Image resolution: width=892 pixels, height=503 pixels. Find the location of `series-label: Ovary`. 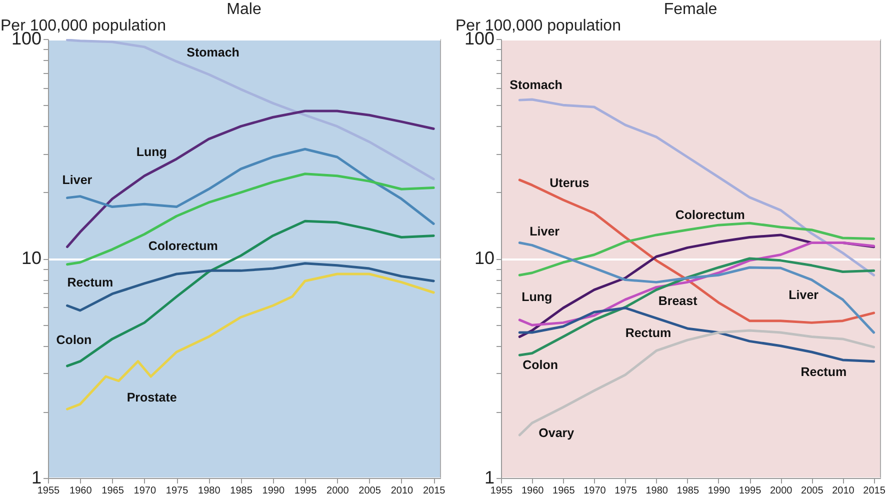

series-label: Ovary is located at coordinates (556, 433).